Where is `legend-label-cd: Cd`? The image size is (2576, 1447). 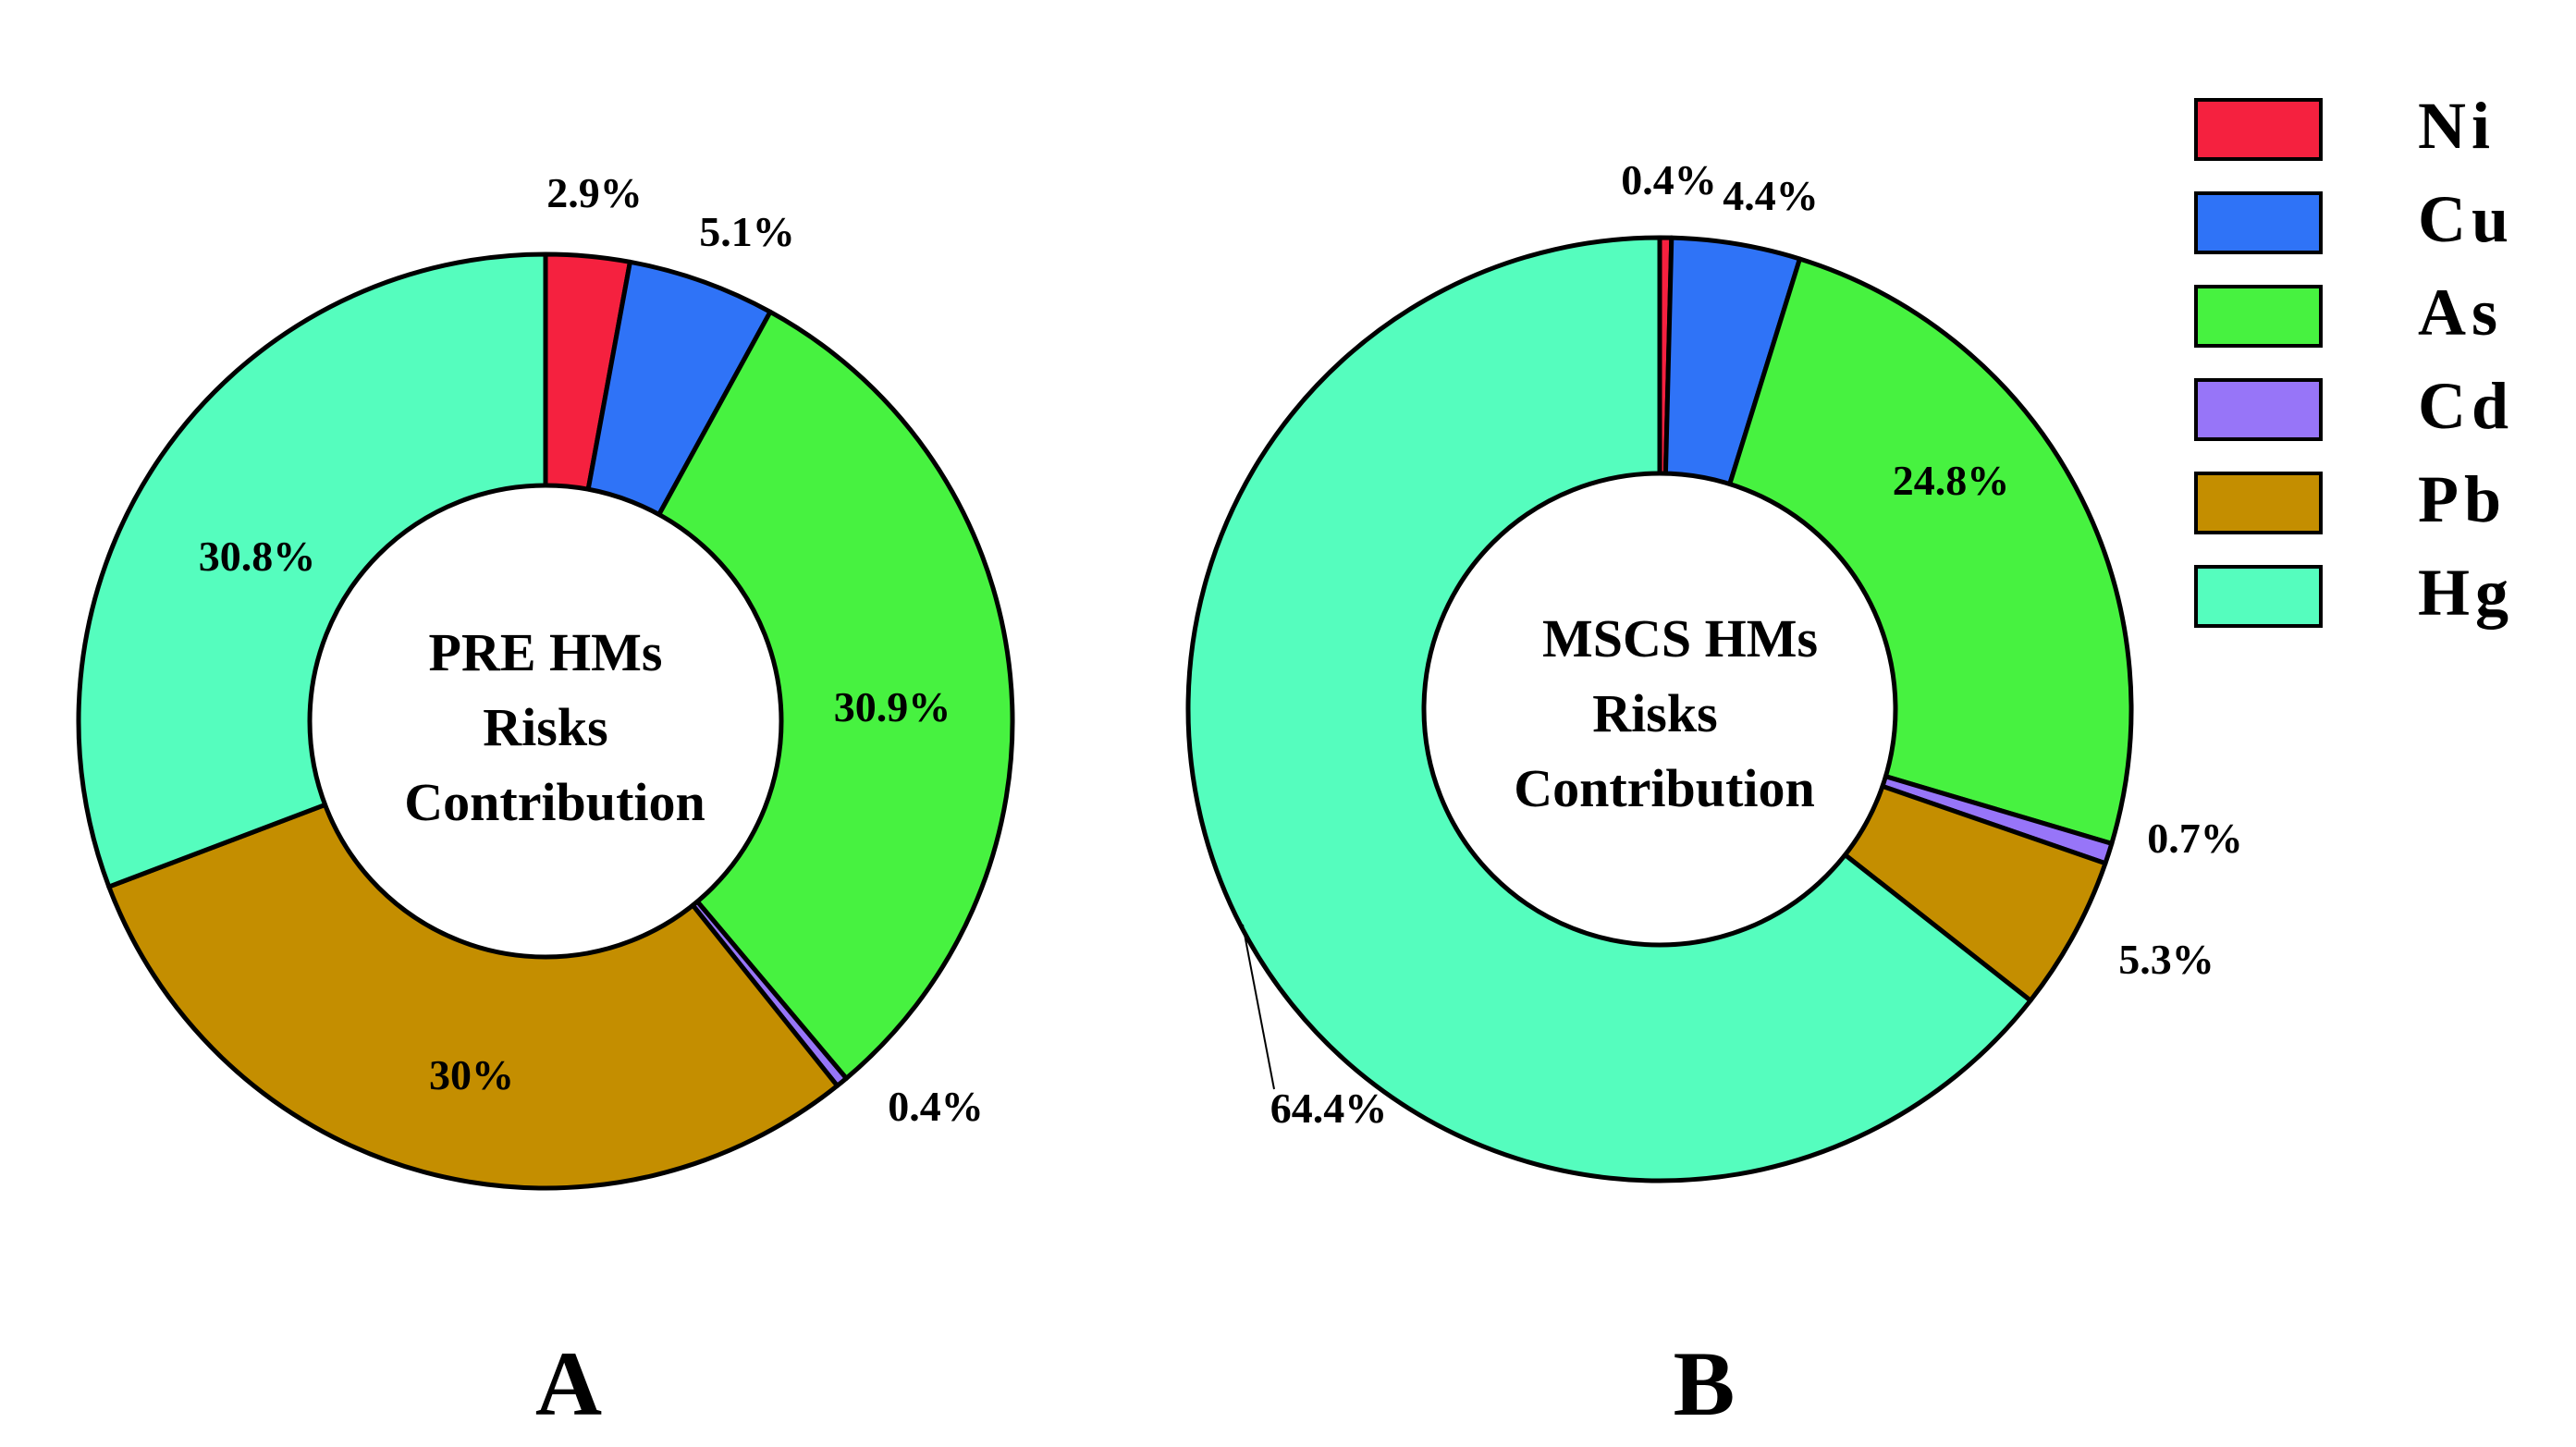
legend-label-cd: Cd is located at coordinates (2466, 406).